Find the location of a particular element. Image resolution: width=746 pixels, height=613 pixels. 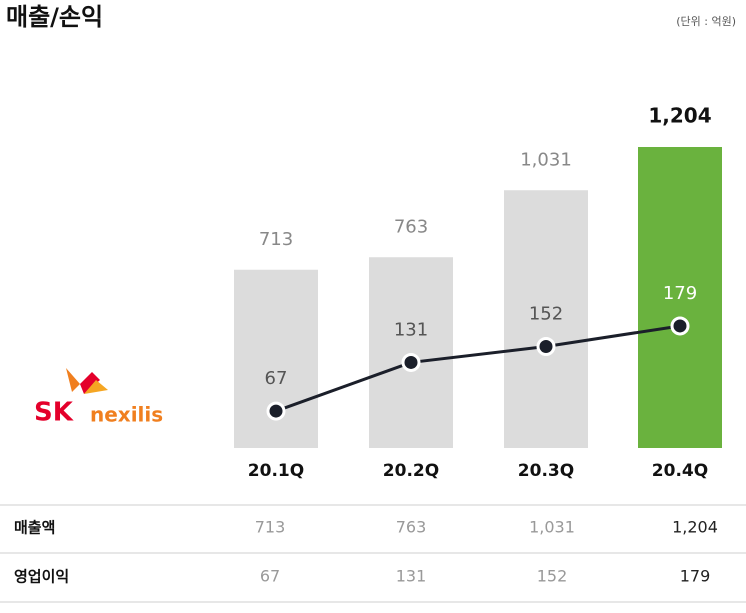

bar-value-label: 763 is located at coordinates (411, 226).